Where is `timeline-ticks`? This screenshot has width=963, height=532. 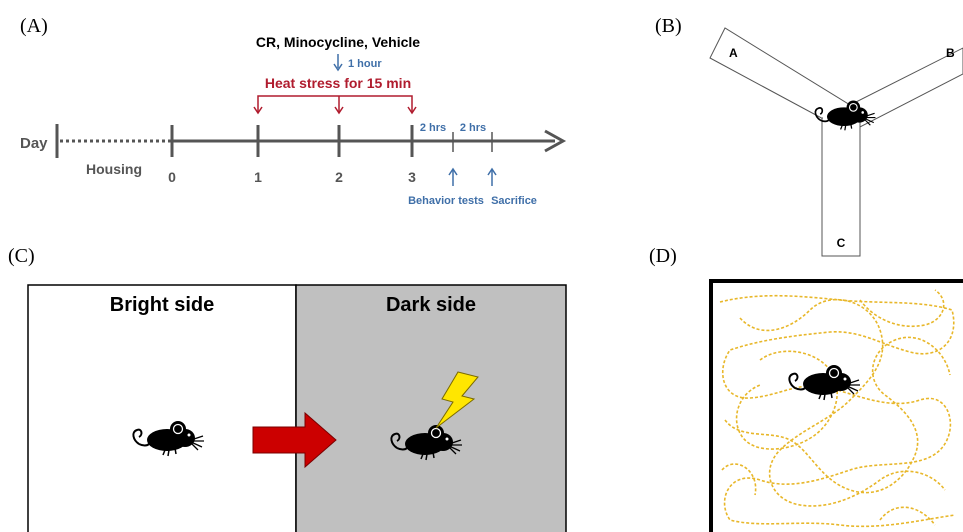
timeline-ticks is located at coordinates (292, 141).